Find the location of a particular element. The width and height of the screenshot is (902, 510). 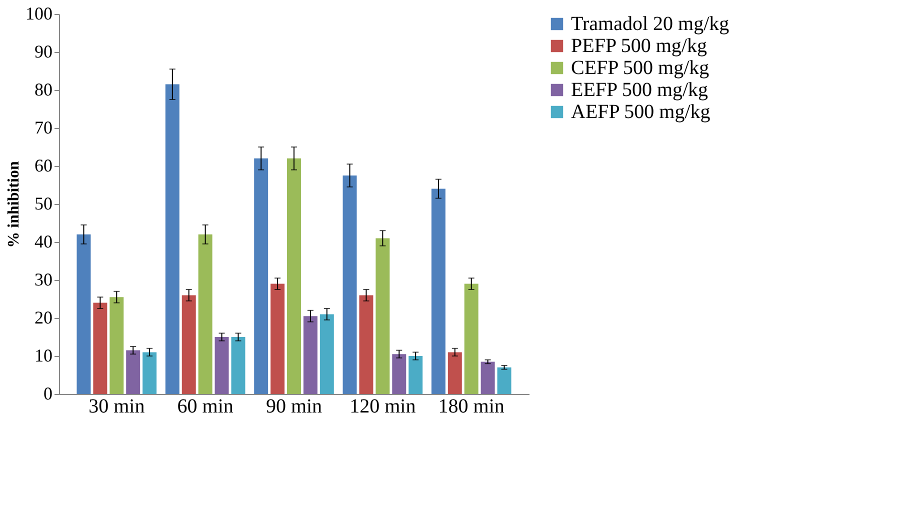

legend-label: Tramadol 20 mg/kg is located at coordinates (650, 24).